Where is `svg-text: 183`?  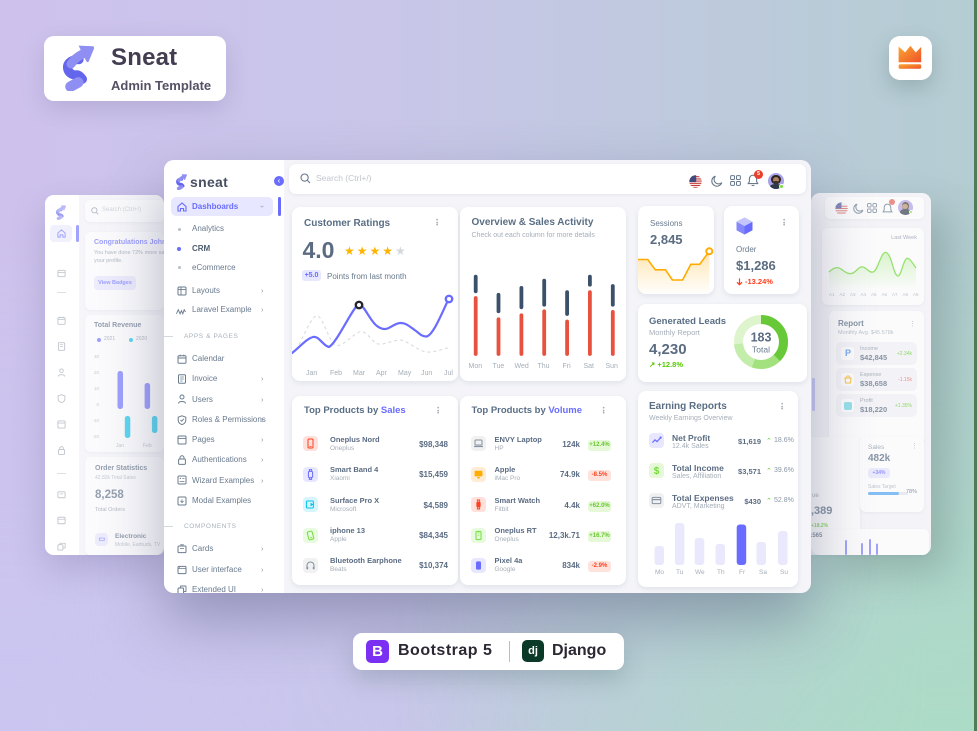 svg-text: 183 is located at coordinates (761, 337).